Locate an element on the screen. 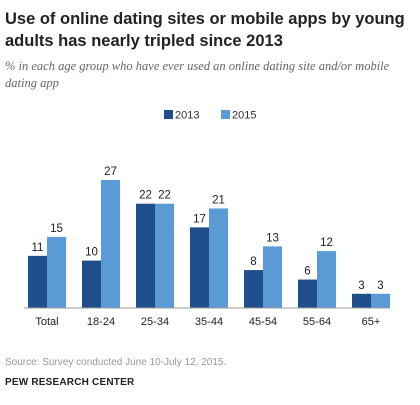 The image size is (420, 405). value-label-2015-Total: 15 is located at coordinates (56, 229).